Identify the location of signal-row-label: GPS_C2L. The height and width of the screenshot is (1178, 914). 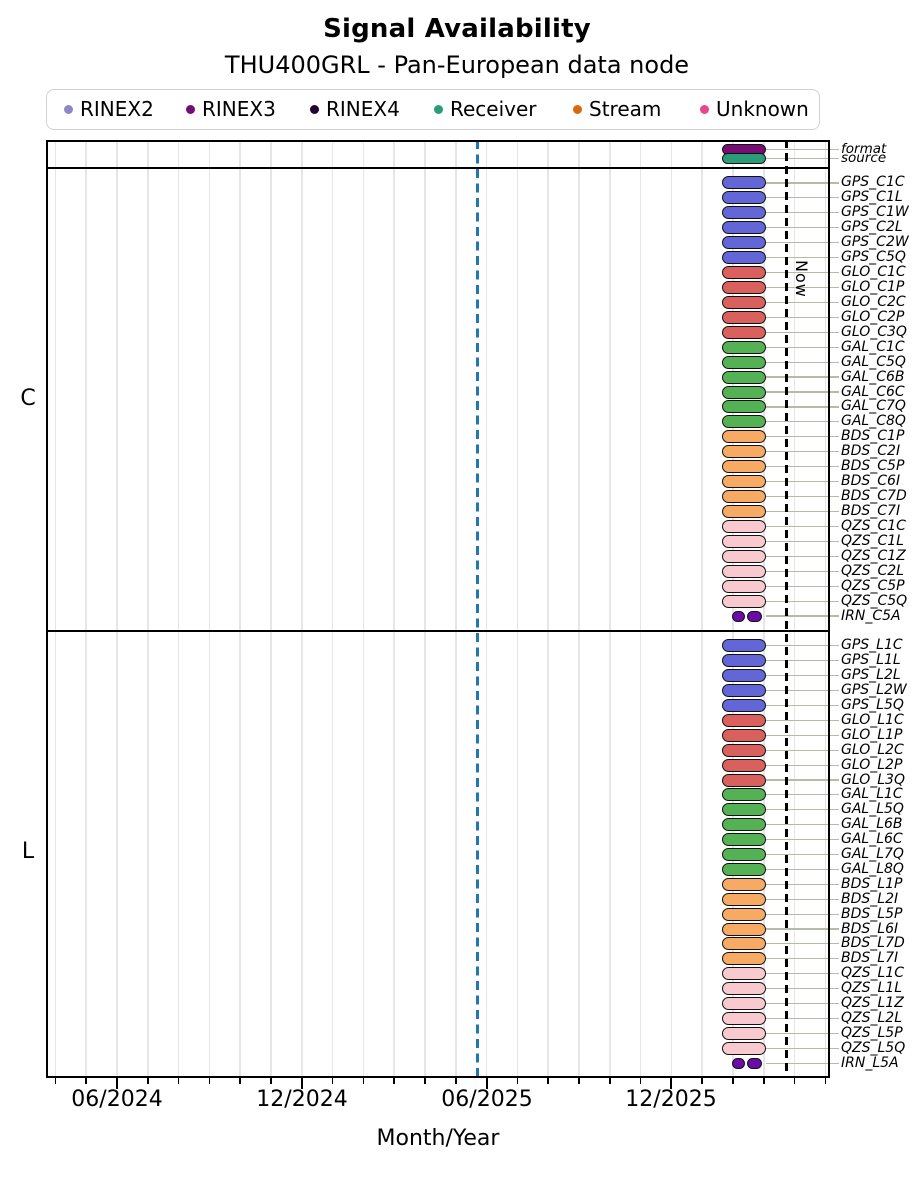
(872, 227).